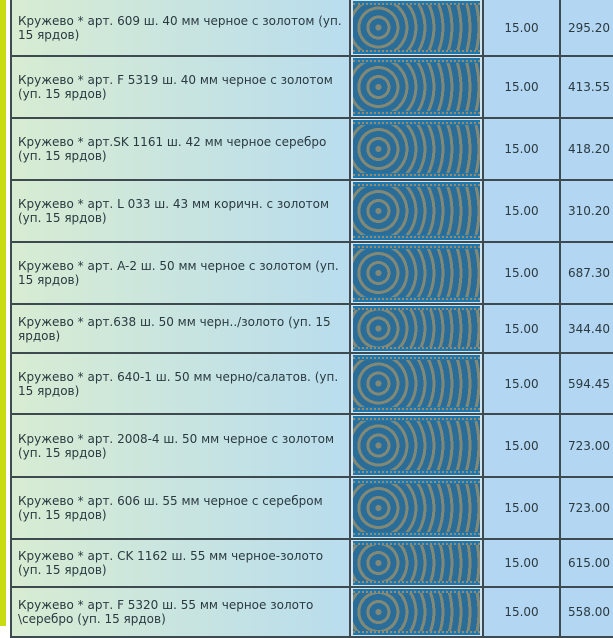 This screenshot has height=638, width=613. What do you see at coordinates (586, 28) in the screenshot?
I see `product-price: 295.20` at bounding box center [586, 28].